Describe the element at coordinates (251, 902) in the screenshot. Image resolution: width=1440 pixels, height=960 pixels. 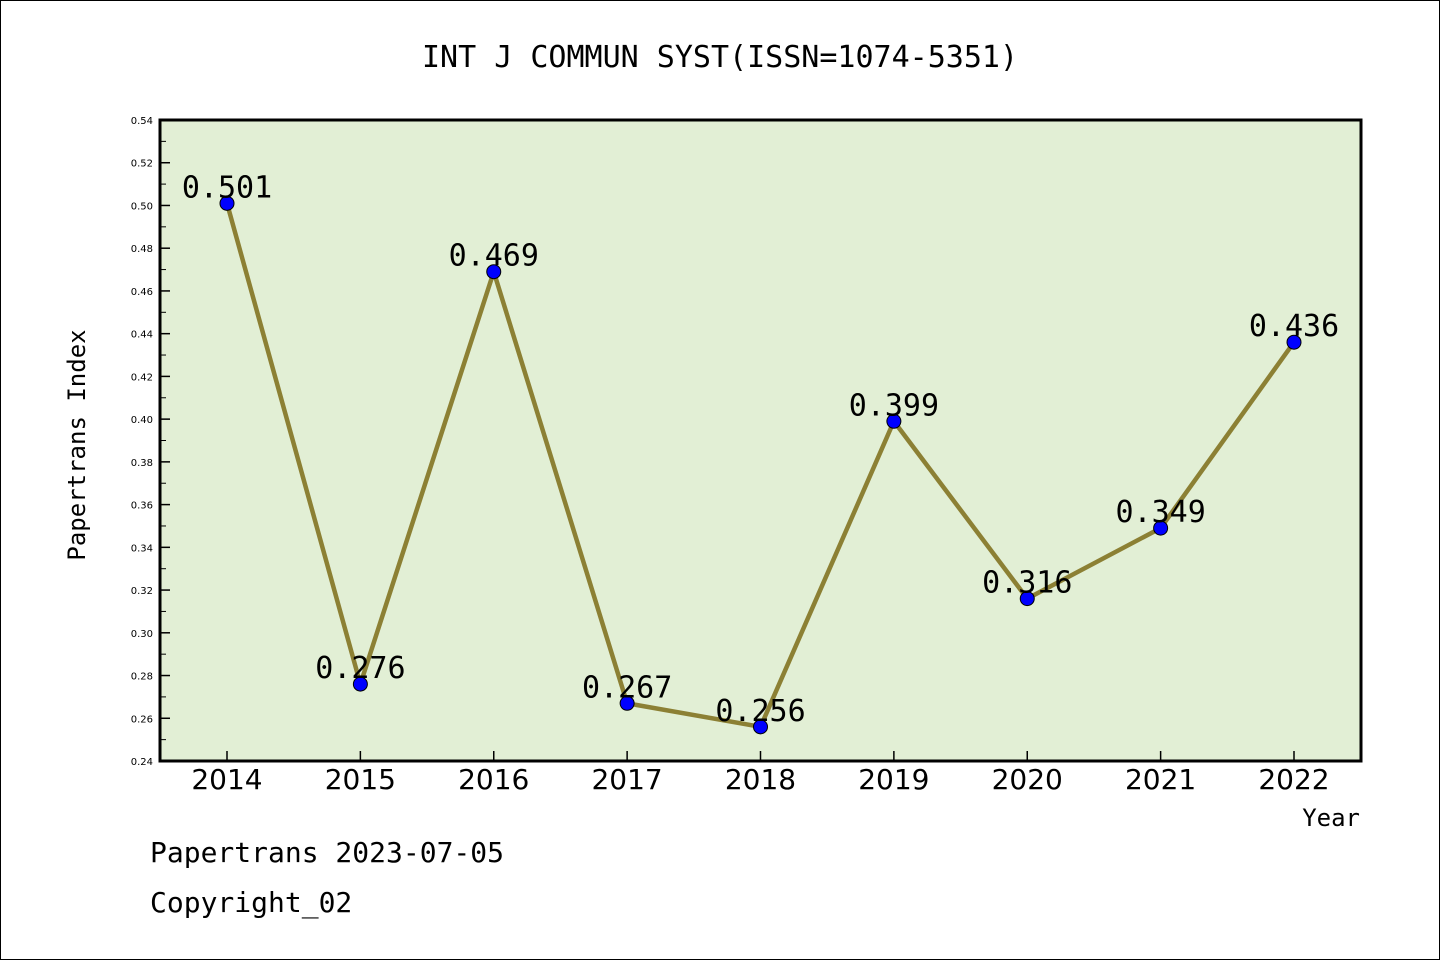
I see `footer-copyright: Copyright_02` at that location.